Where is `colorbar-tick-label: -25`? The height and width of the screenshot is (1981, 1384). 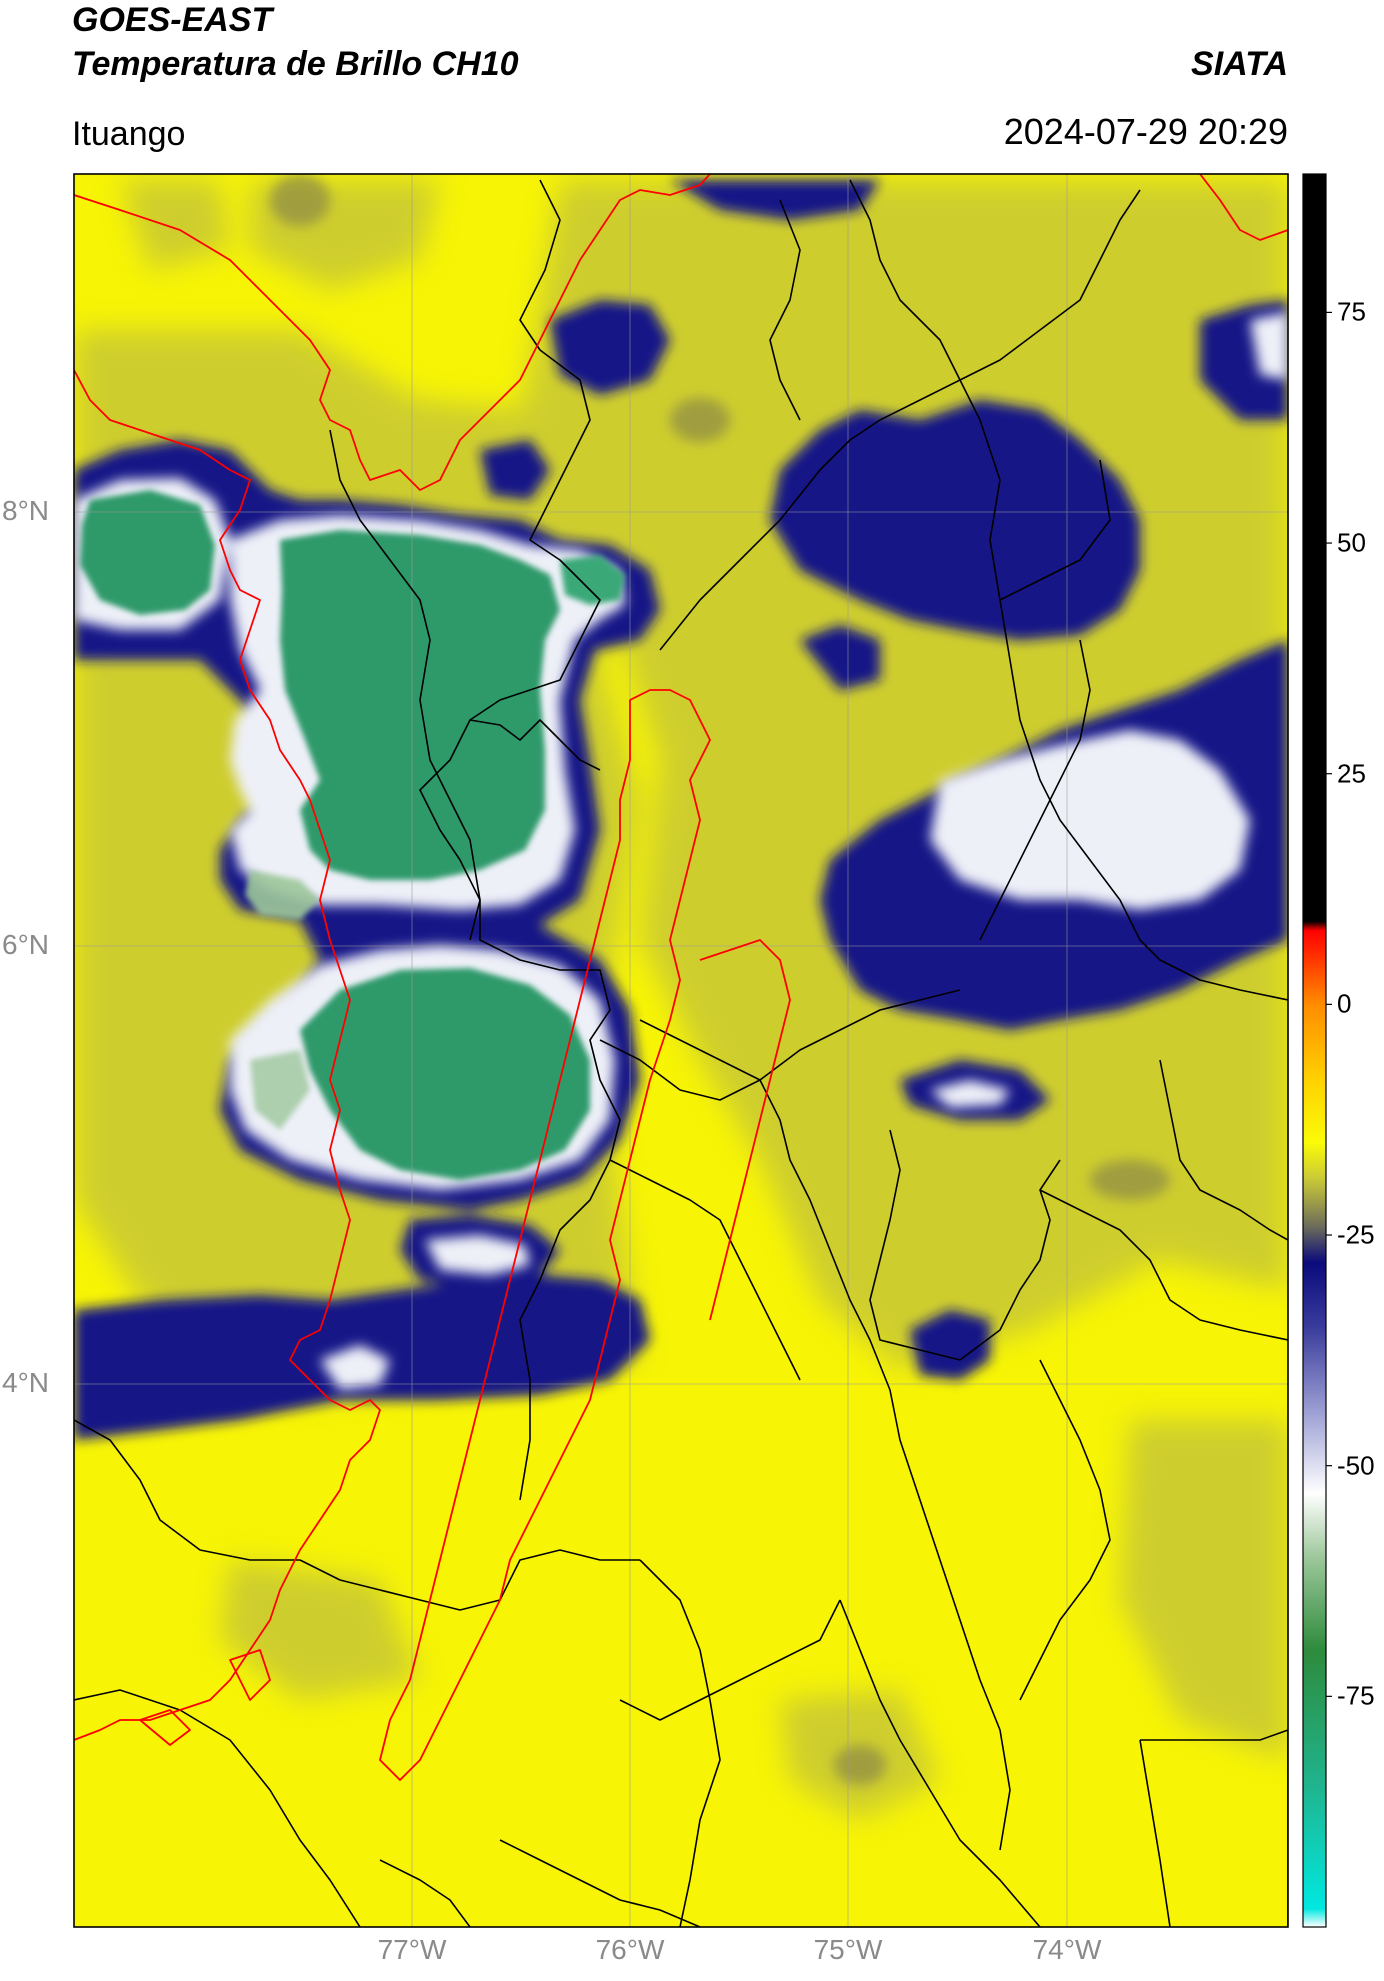 colorbar-tick-label: -25 is located at coordinates (1356, 1234).